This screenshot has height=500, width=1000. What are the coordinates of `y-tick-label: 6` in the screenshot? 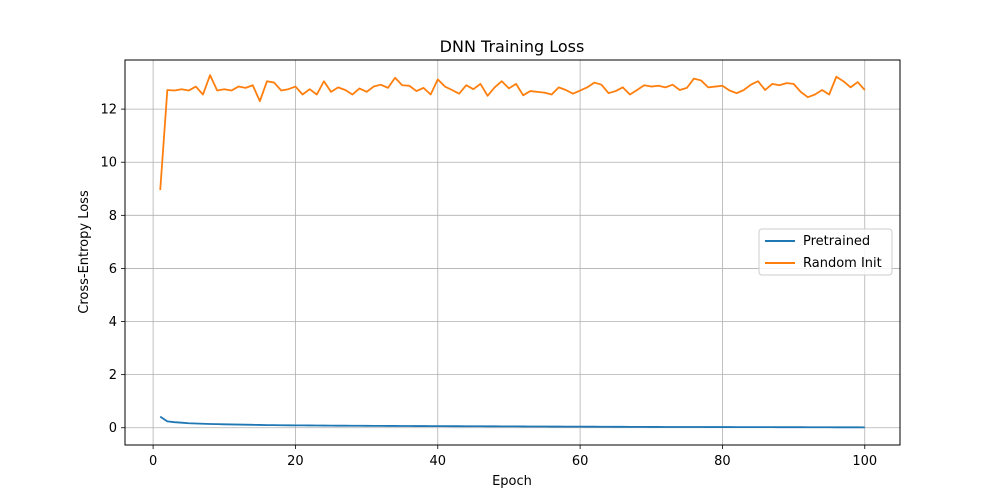 It's located at (113, 269).